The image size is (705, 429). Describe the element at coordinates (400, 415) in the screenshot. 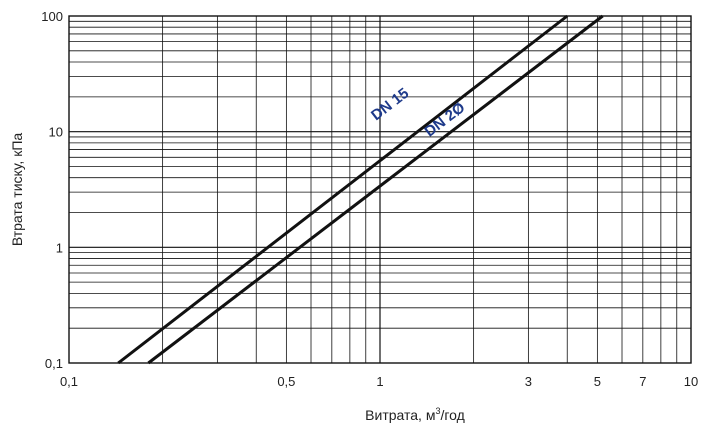

I see `x-axis-title-main: Витрата, м` at that location.